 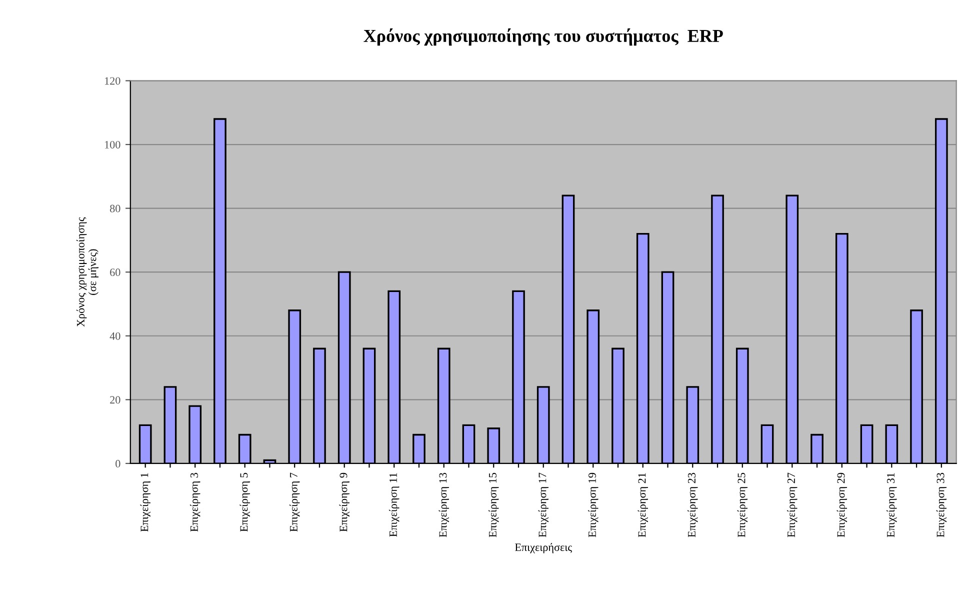 I want to click on x-tick-label: Επιχείρηση 5, so click(x=245, y=502).